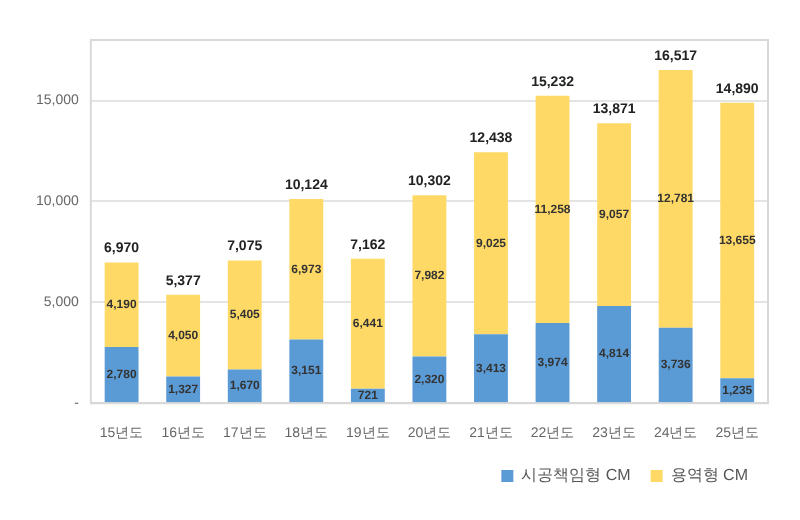 This screenshot has height=520, width=800. Describe the element at coordinates (709, 475) in the screenshot. I see `legend-label: 용역형 CM` at that location.